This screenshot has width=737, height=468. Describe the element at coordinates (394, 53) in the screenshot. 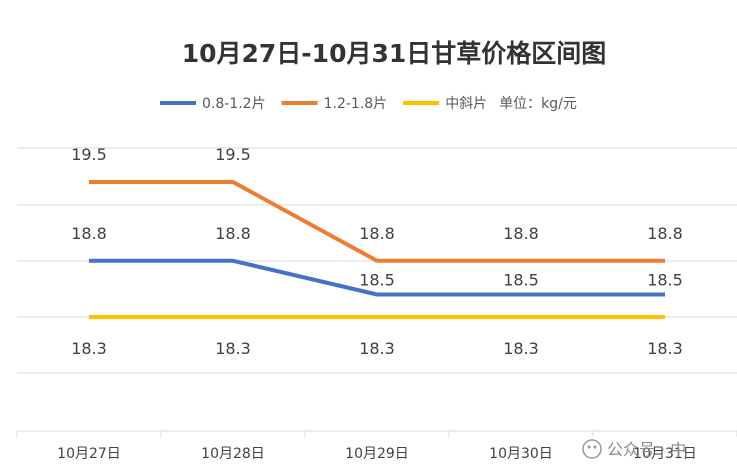

I see `chart-title: 10月27日-10月31日甘草价格区间图` at that location.